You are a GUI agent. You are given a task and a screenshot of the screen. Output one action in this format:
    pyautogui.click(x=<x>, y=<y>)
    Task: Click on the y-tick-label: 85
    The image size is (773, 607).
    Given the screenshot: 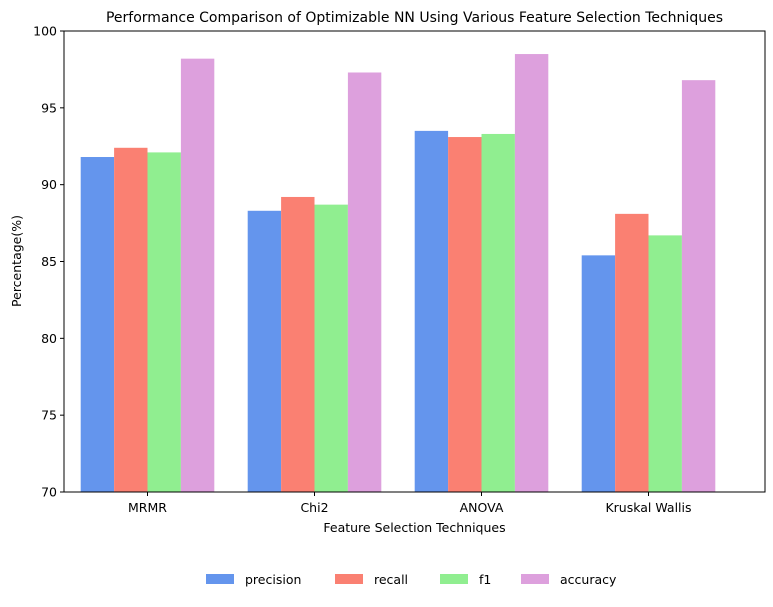 What is the action you would take?
    pyautogui.click(x=49, y=261)
    